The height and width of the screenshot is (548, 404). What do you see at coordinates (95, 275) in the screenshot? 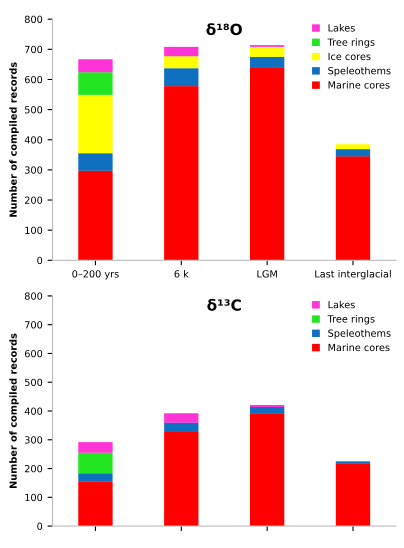
I see `x-tick-label: 0–200 yrs` at bounding box center [95, 275].